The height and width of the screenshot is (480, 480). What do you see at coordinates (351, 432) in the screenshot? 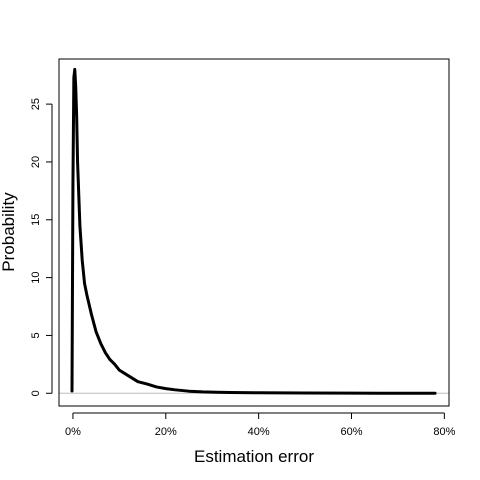
I see `x-tick-label: 60%` at bounding box center [351, 432].